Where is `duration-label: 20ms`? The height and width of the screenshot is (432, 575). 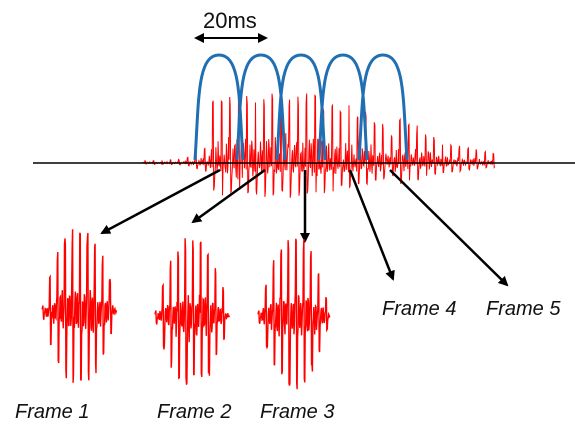
duration-label: 20ms is located at coordinates (230, 20).